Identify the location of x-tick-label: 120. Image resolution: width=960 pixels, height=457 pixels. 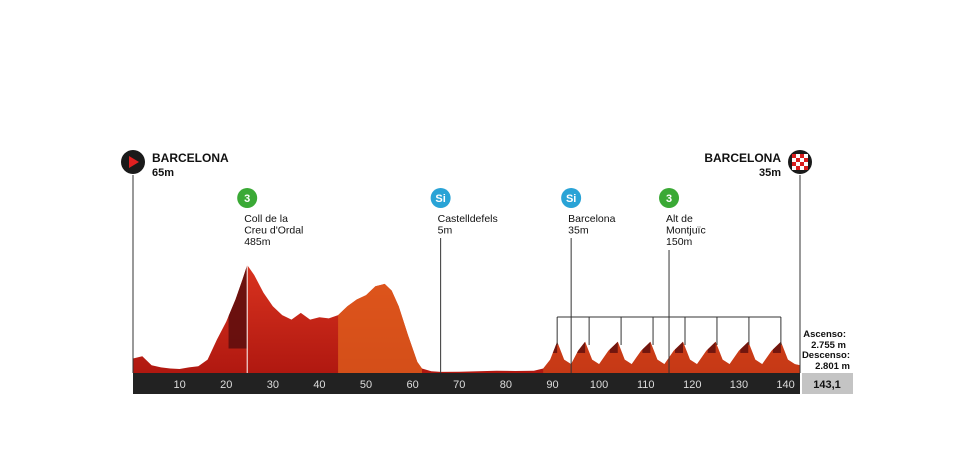
(692, 385).